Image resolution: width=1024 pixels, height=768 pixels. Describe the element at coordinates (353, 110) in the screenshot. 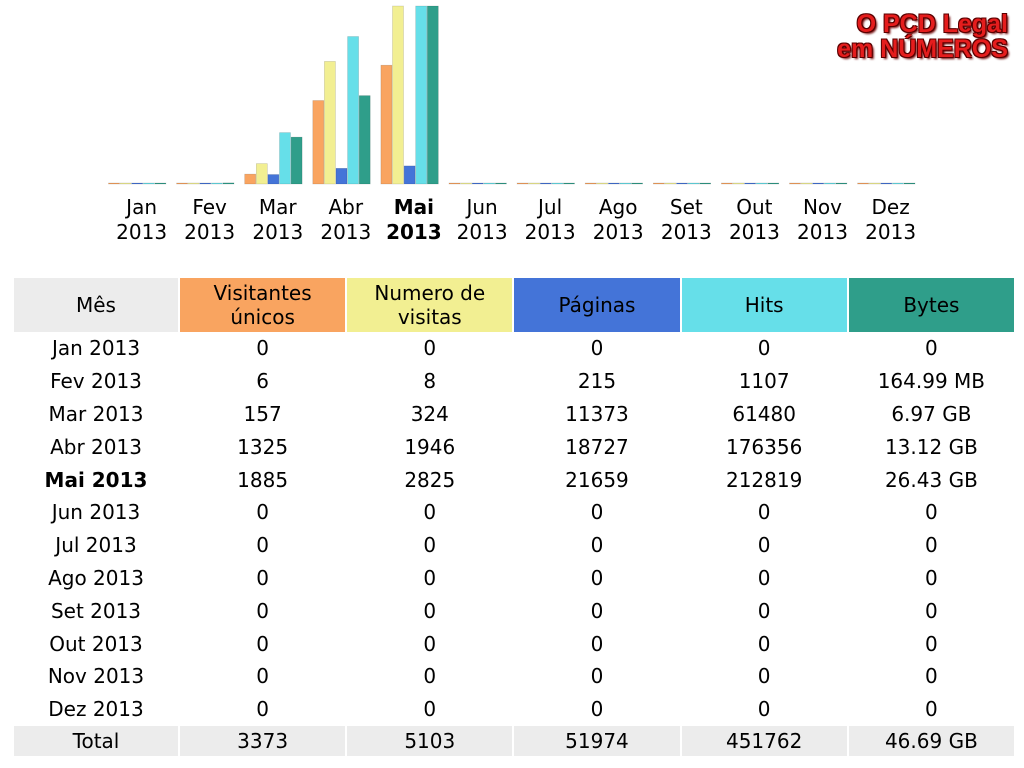

I see `bar-hits-abr` at that location.